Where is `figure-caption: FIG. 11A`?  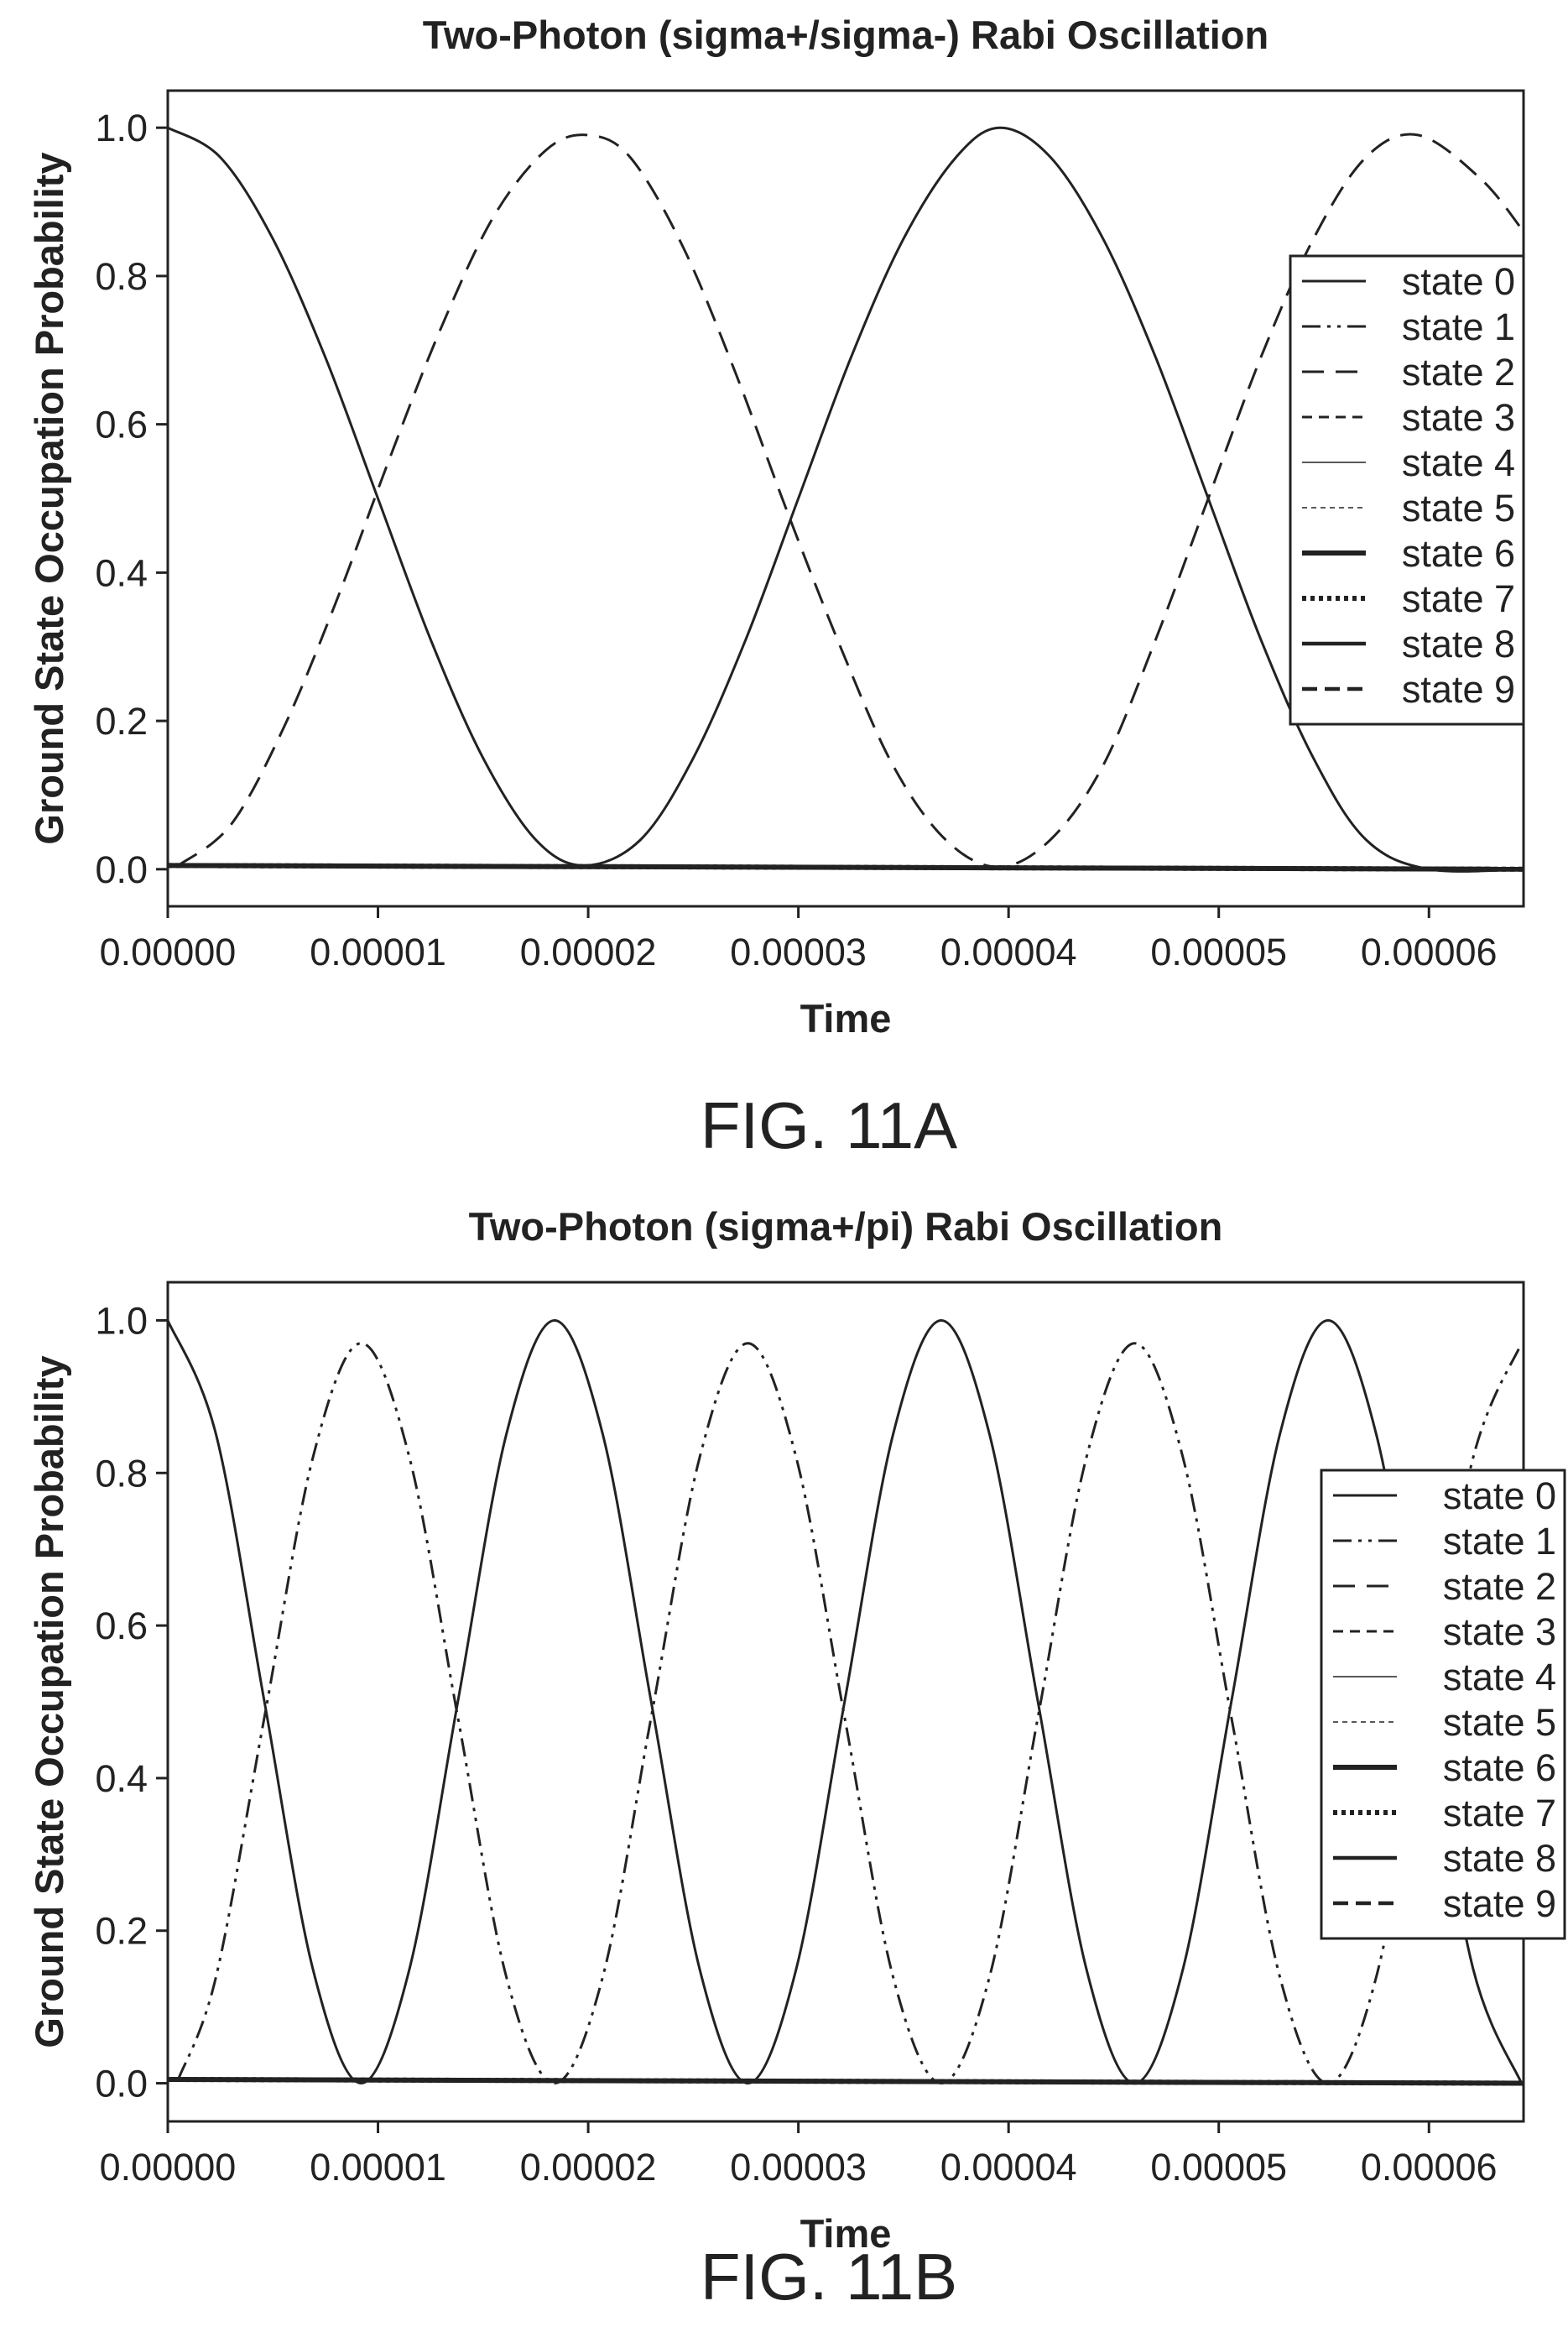
figure-caption: FIG. 11A is located at coordinates (829, 1125).